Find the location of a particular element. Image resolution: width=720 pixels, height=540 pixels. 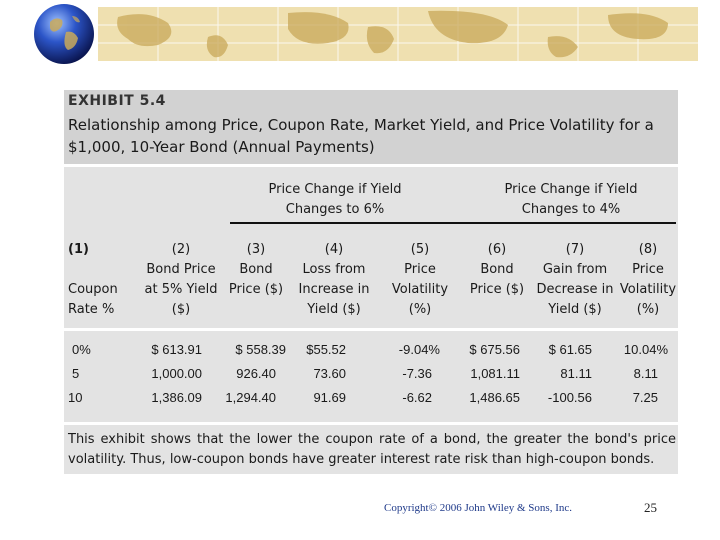

table-cell: 1,081.11 is located at coordinates (495, 373).